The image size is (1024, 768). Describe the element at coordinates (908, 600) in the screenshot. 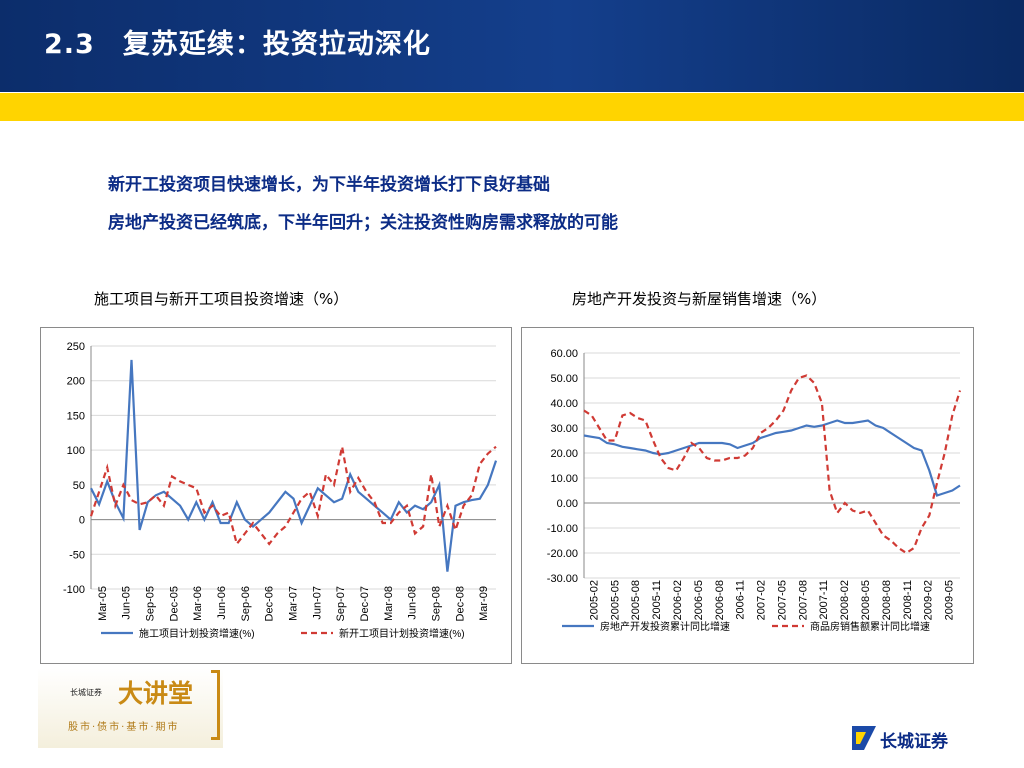

I see `x-tick-label: 2008-11` at that location.